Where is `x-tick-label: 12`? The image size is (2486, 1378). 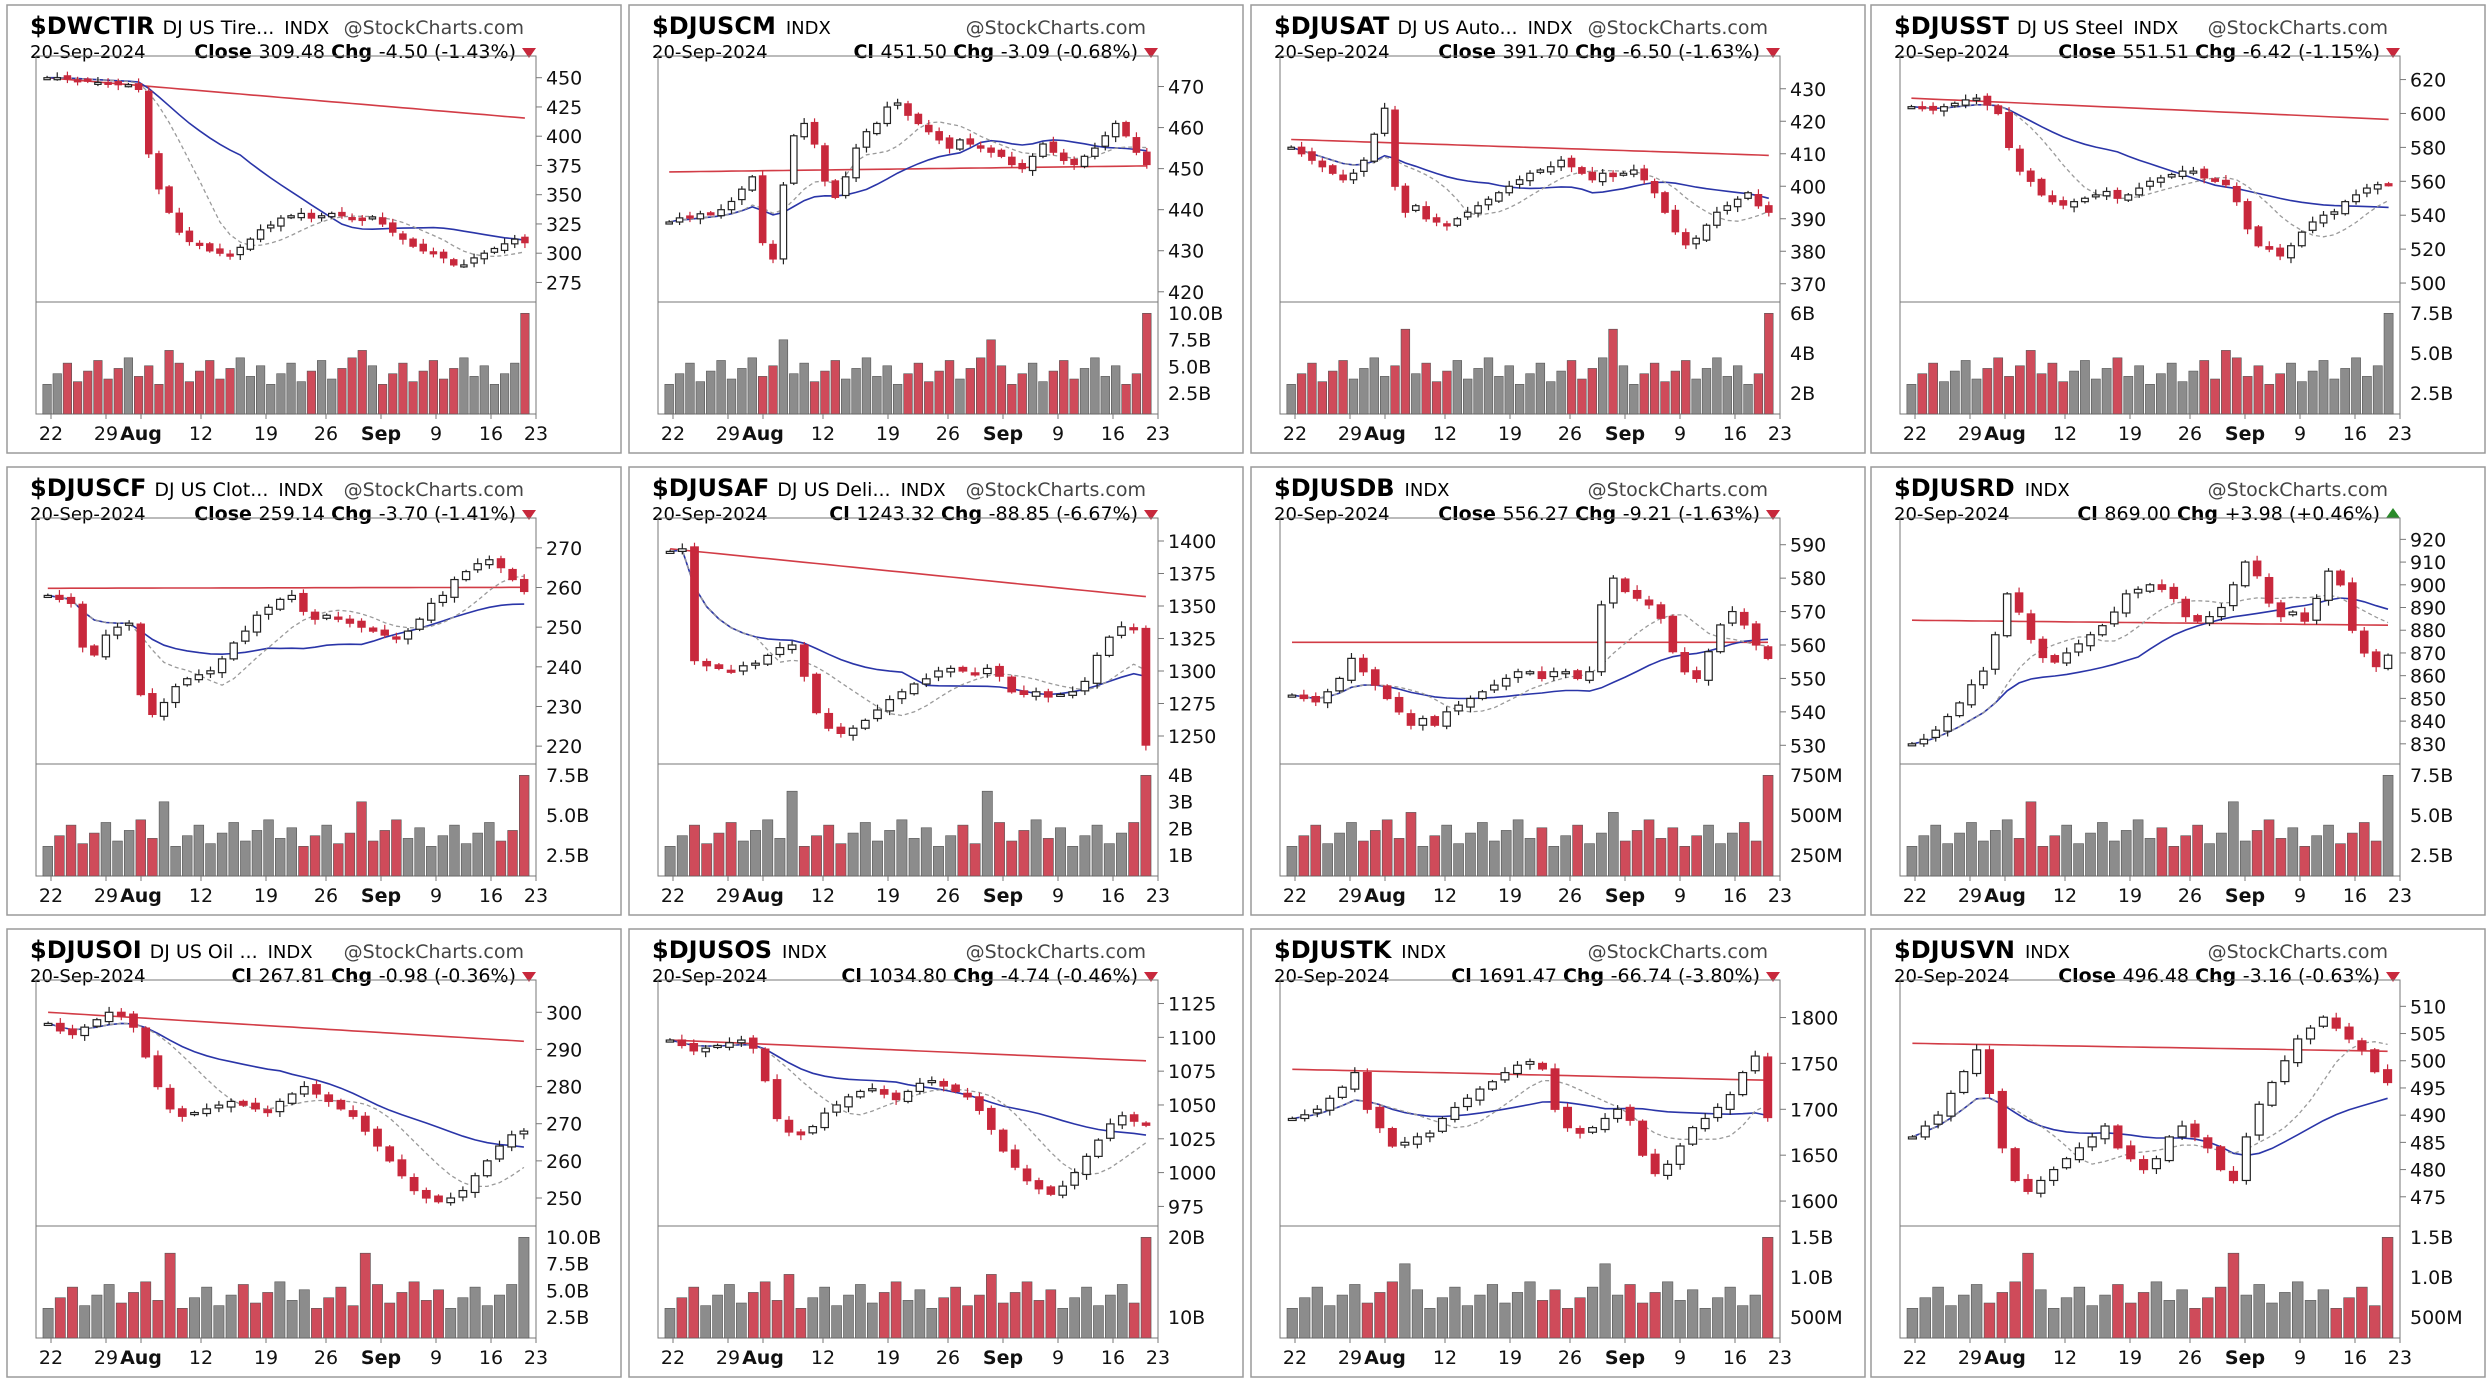
x-tick-label: 12 is located at coordinates (2065, 1358).